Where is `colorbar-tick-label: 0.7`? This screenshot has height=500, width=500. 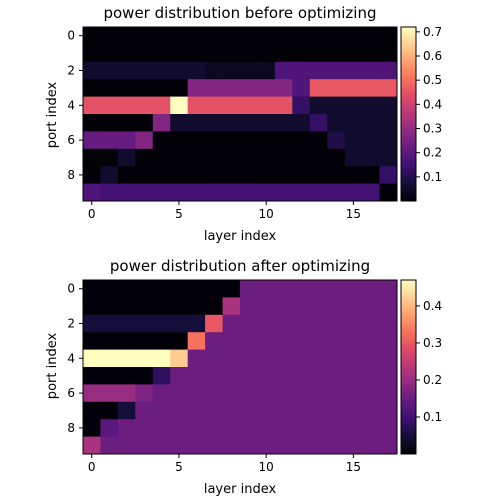
colorbar-tick-label: 0.7 is located at coordinates (432, 32).